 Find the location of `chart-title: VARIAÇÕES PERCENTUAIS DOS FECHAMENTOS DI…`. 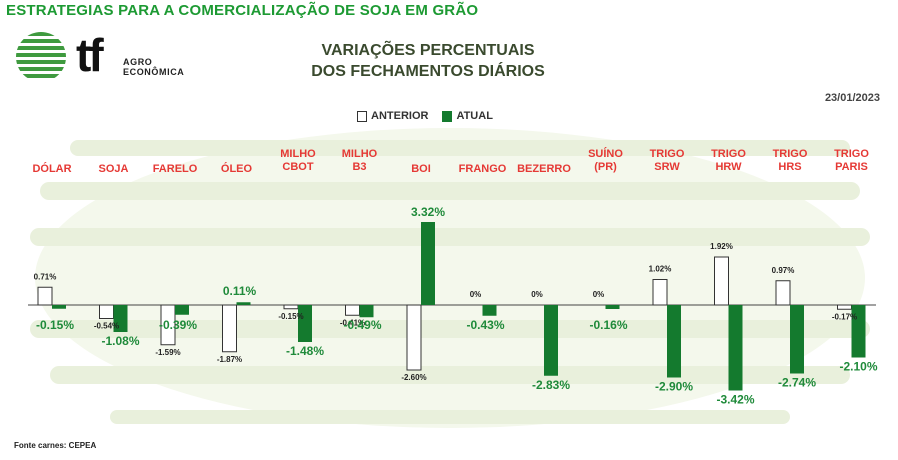

chart-title: VARIAÇÕES PERCENTUAIS DOS FECHAMENTOS DI… is located at coordinates (428, 61).